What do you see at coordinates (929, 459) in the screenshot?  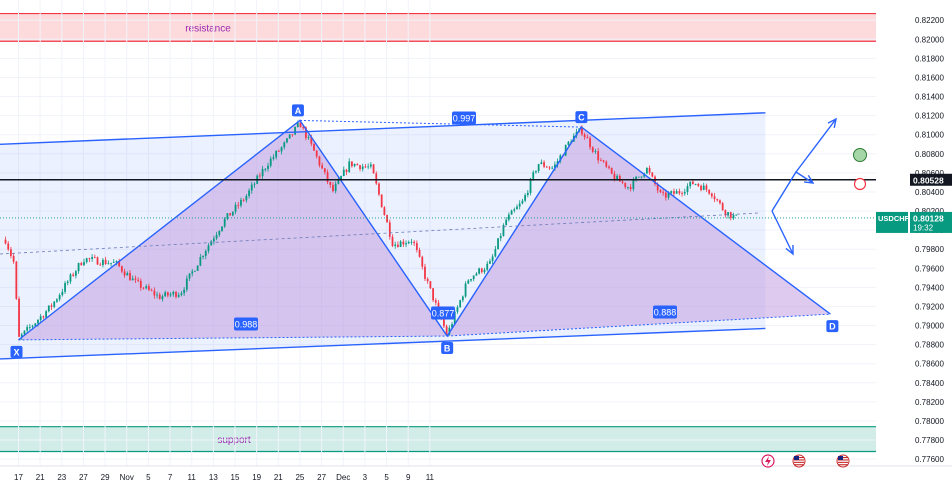 I see `price-tick-label: 0.77600` at bounding box center [929, 459].